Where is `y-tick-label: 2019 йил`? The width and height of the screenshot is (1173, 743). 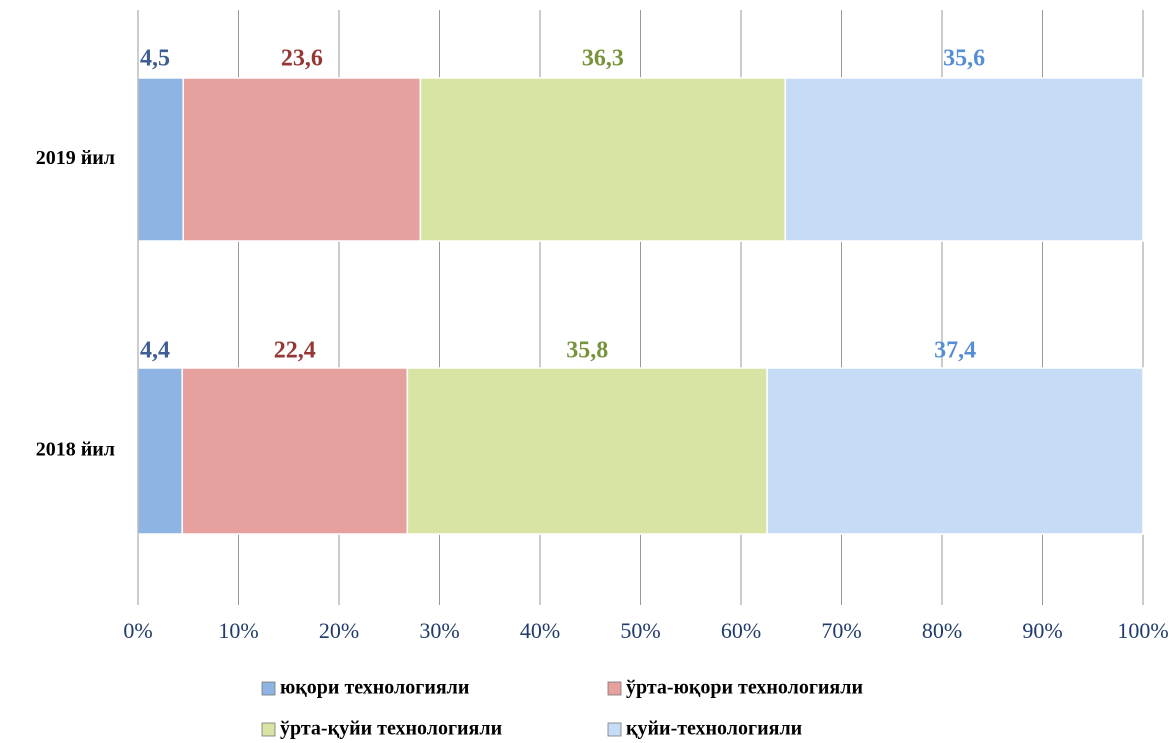 y-tick-label: 2019 йил is located at coordinates (75, 158).